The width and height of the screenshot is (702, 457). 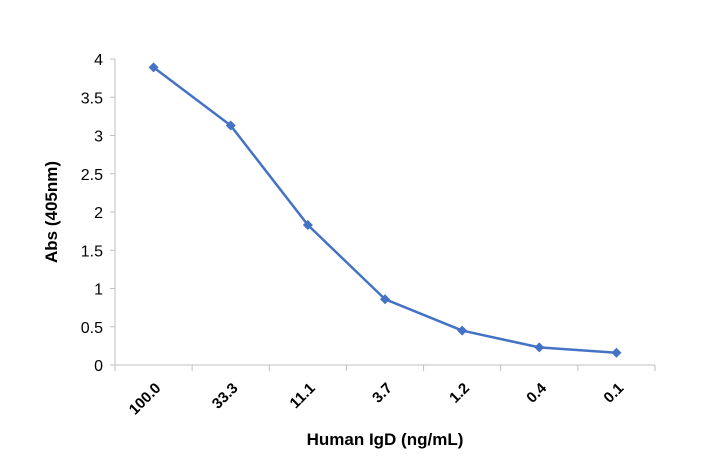 I want to click on y-tick-label: 0, so click(x=98, y=366).